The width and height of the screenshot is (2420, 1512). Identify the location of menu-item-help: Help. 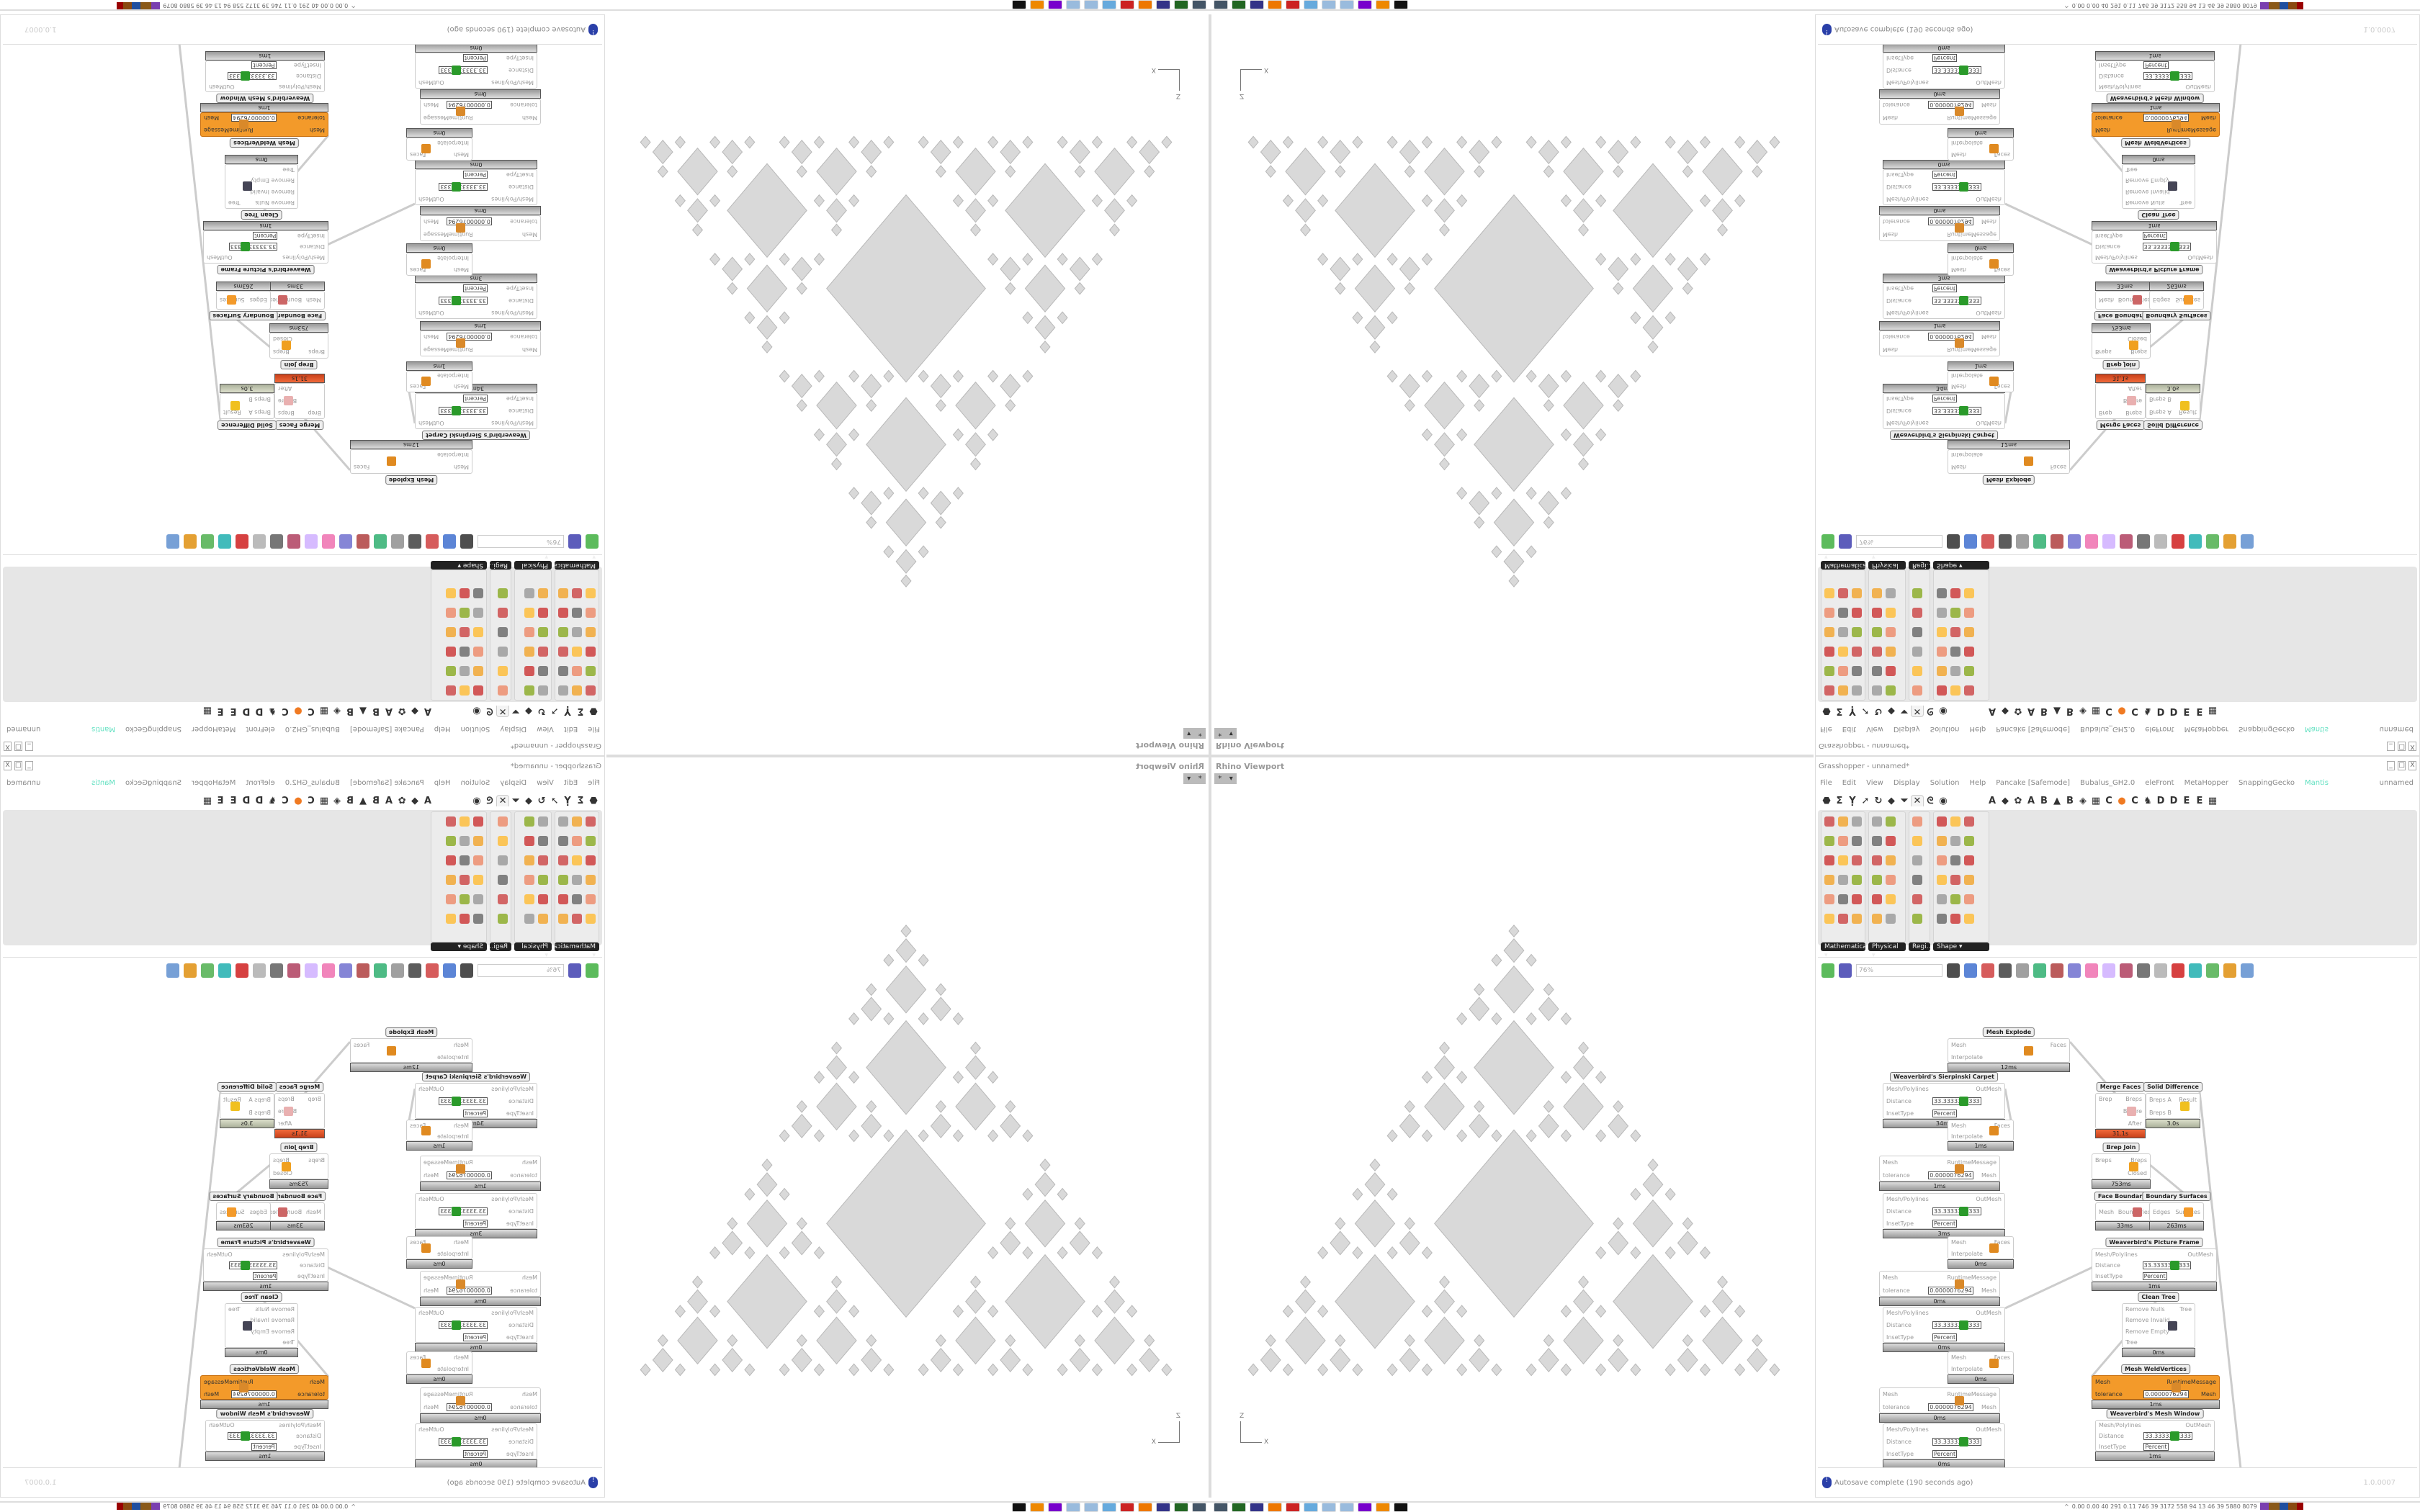
(442, 783).